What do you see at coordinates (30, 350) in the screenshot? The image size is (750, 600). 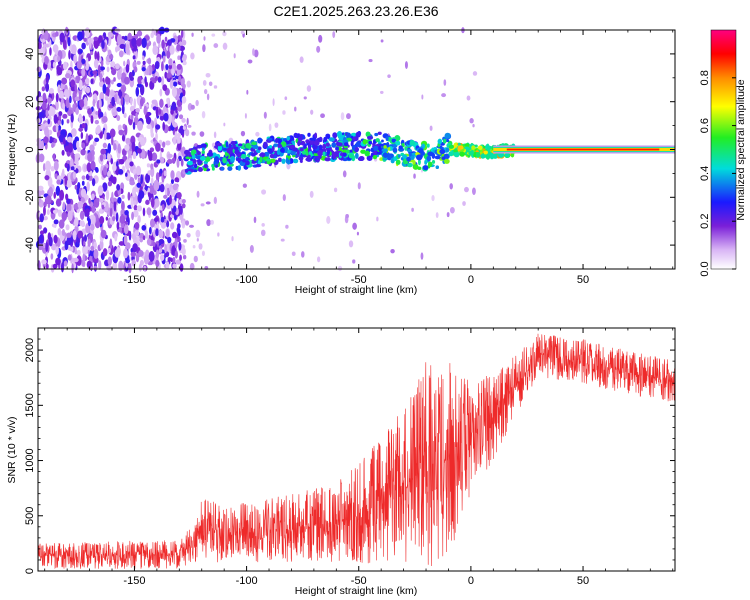 I see `y-tick-label: 2000` at bounding box center [30, 350].